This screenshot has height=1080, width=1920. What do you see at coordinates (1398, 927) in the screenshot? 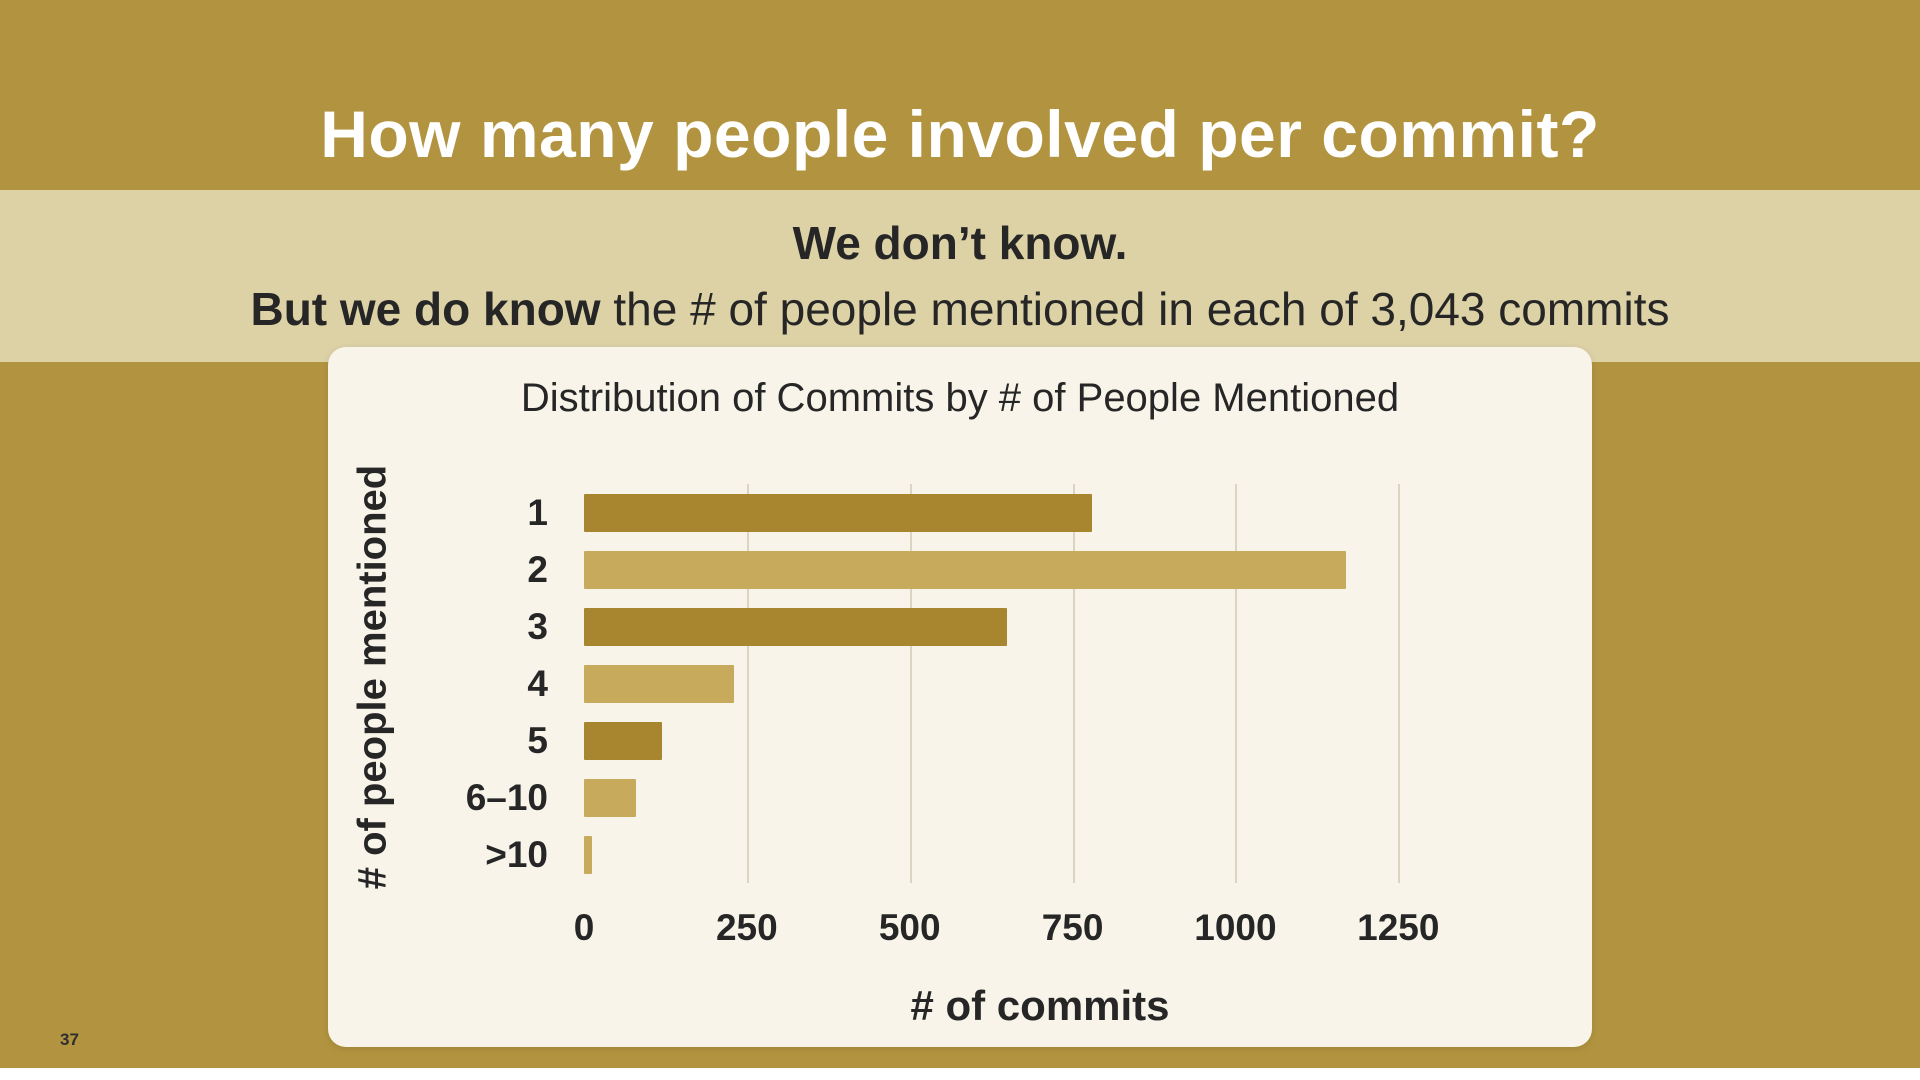
I see `x-tick-label: 1250` at bounding box center [1398, 927].